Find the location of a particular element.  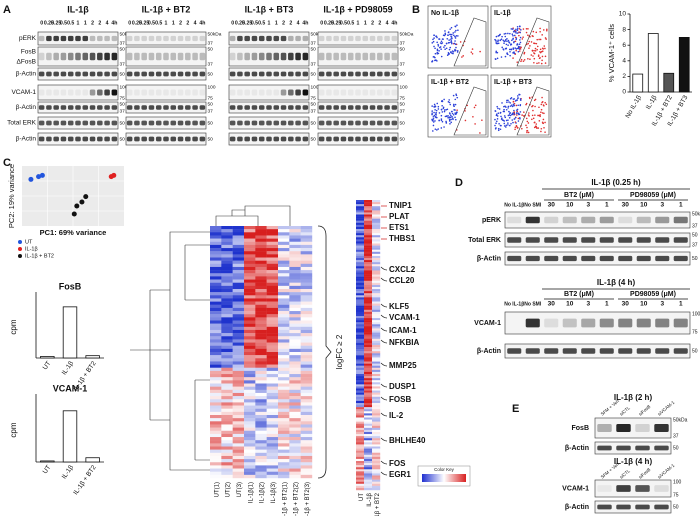

legend-swatch is located at coordinates (20, 256).